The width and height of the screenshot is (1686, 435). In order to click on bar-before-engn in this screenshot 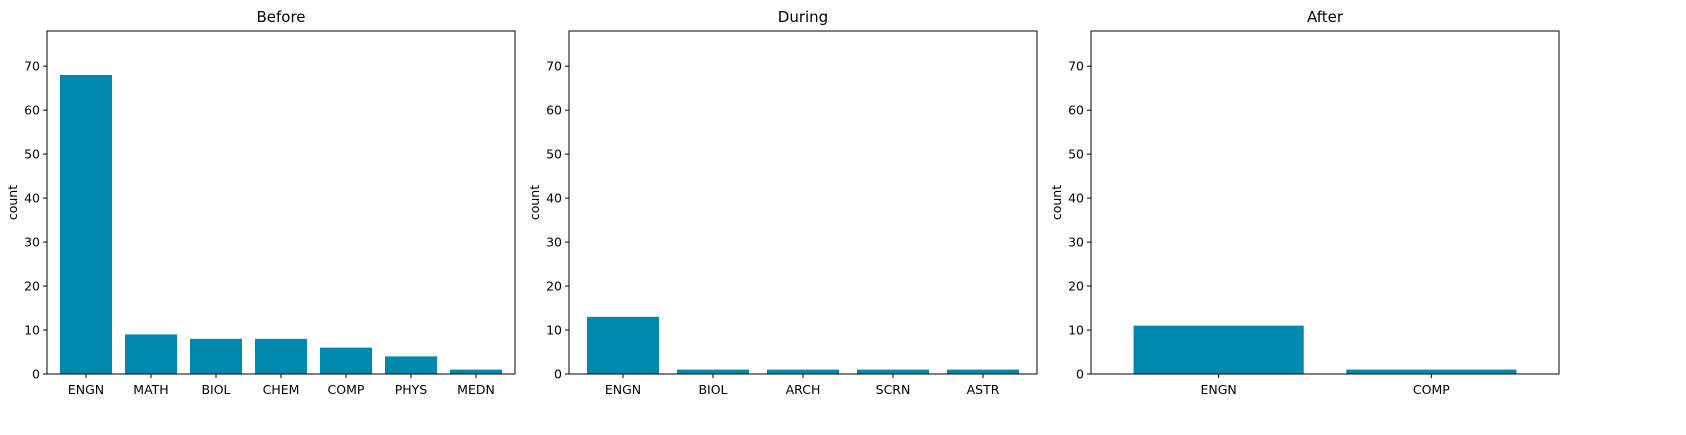, I will do `click(86, 224)`.